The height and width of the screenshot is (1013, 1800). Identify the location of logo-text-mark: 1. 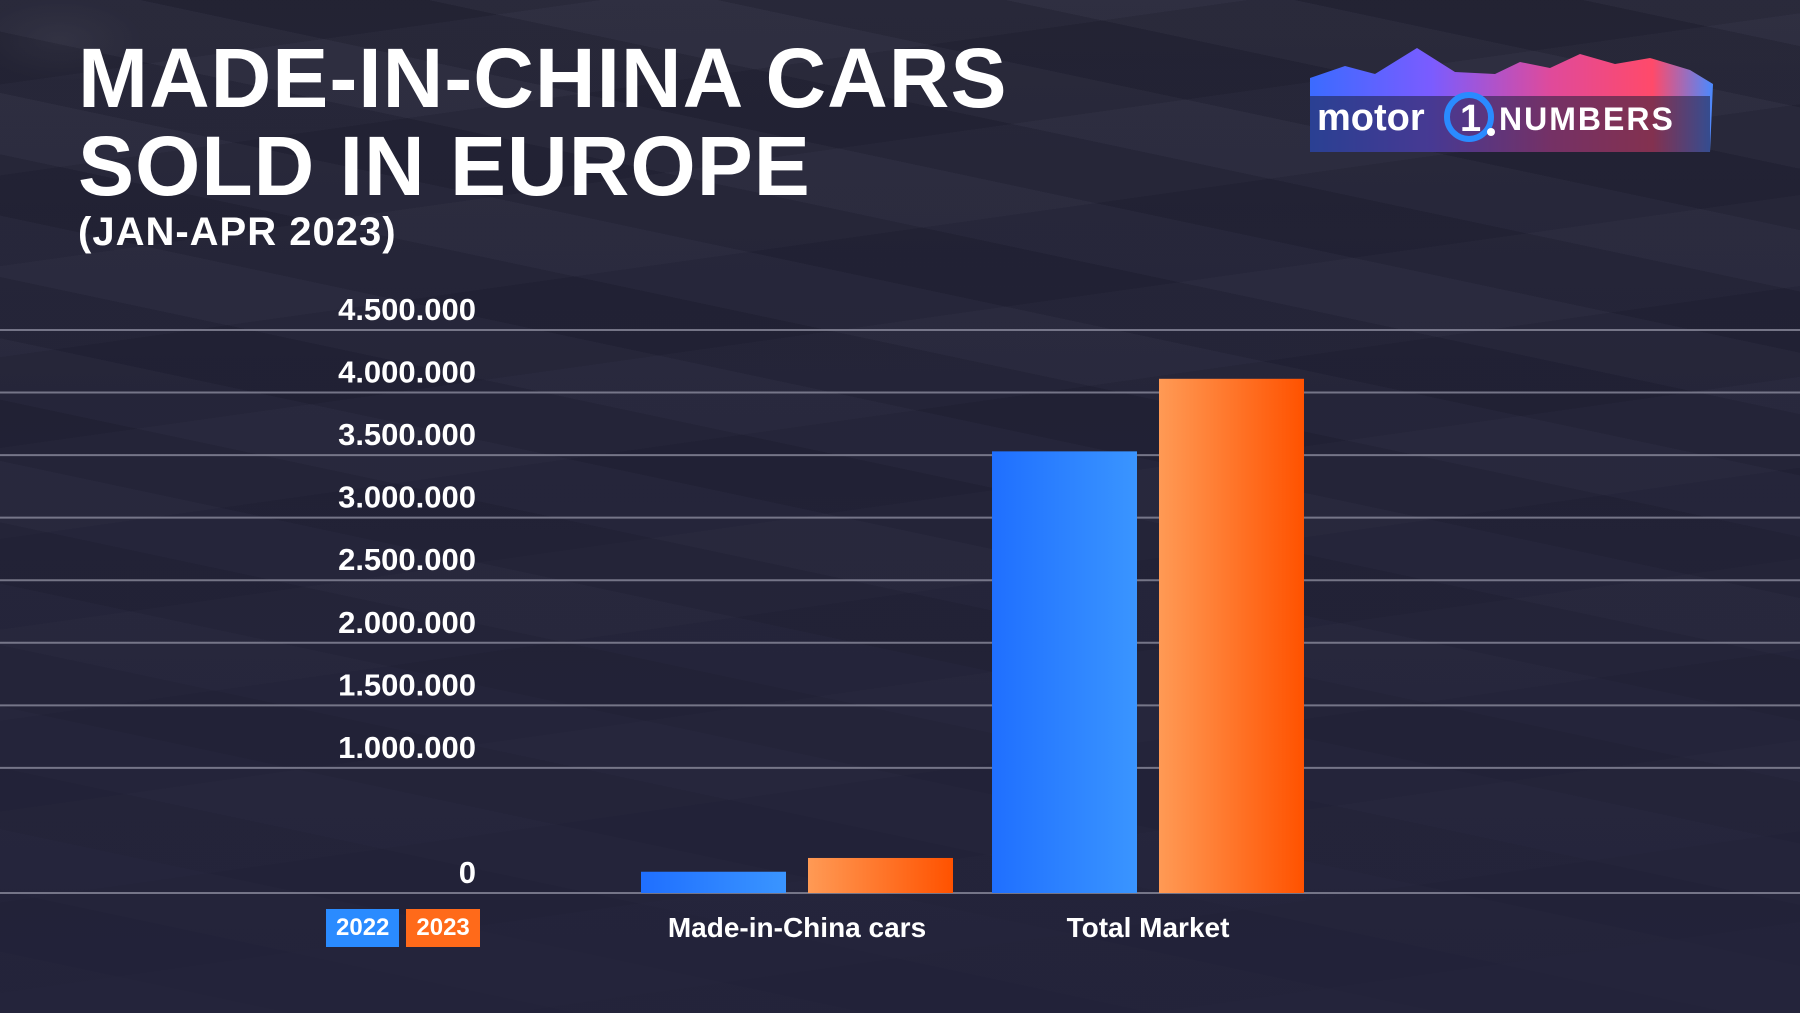
(1470, 119).